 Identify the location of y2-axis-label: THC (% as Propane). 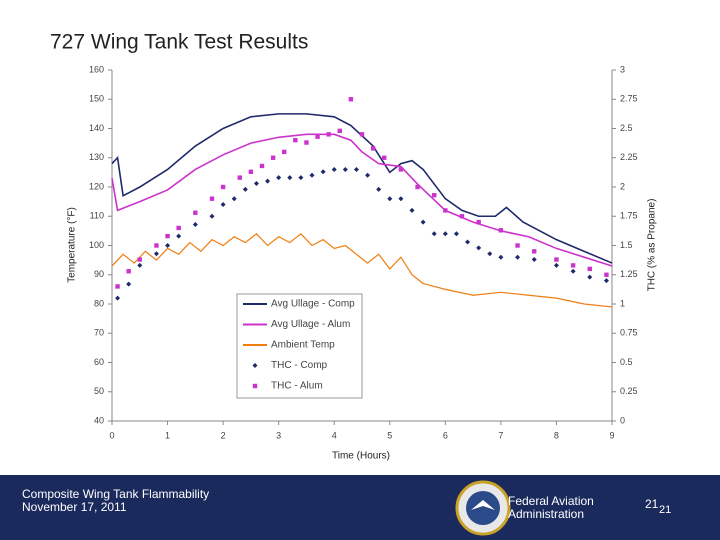
(652, 245).